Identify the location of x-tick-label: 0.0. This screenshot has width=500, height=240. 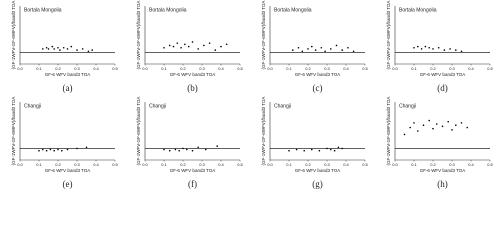
(20, 68).